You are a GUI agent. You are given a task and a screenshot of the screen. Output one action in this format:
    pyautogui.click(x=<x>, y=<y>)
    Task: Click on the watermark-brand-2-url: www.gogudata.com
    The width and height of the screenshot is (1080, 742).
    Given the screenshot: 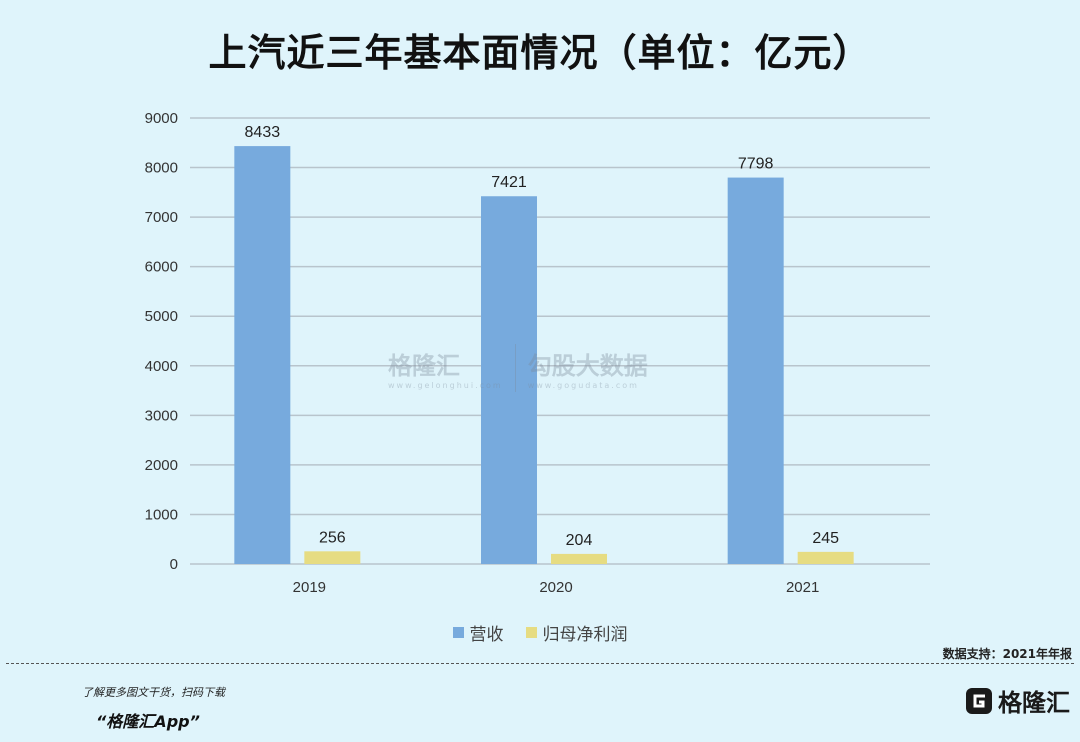 What is the action you would take?
    pyautogui.click(x=583, y=385)
    